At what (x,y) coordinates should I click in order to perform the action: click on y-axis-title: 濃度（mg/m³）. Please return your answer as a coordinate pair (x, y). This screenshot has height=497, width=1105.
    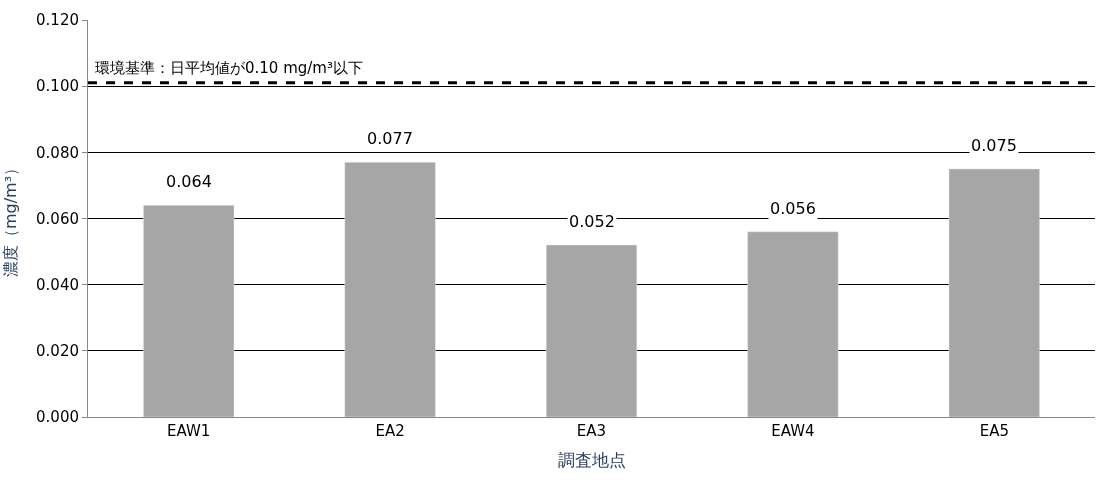
    Looking at the image, I should click on (10, 218).